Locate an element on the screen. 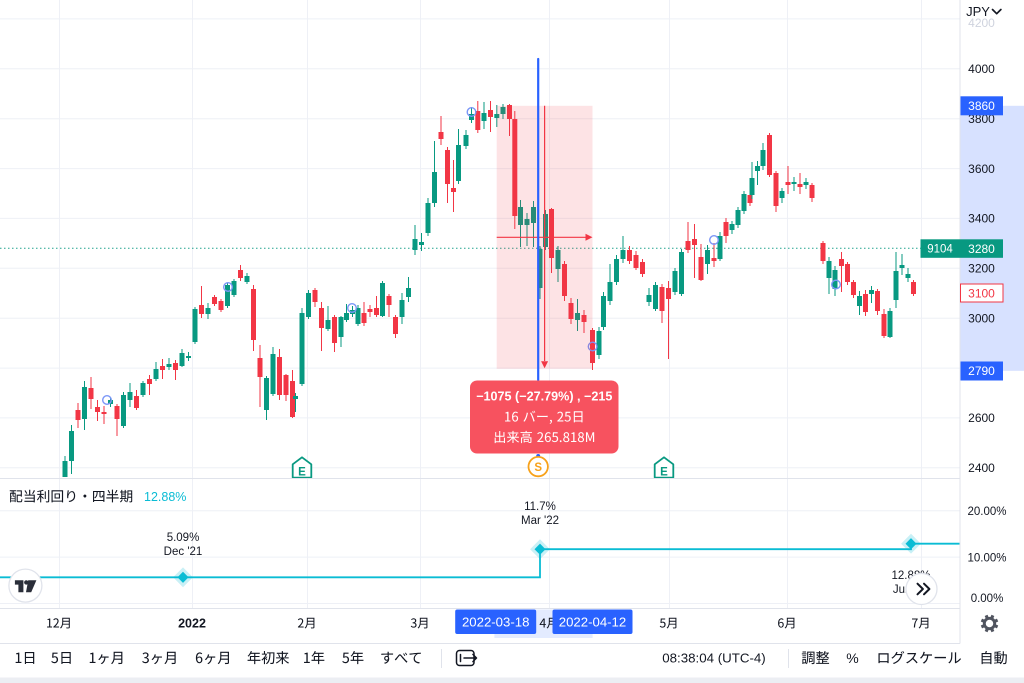 The image size is (1024, 683). svg-text: 3000 is located at coordinates (981, 318).